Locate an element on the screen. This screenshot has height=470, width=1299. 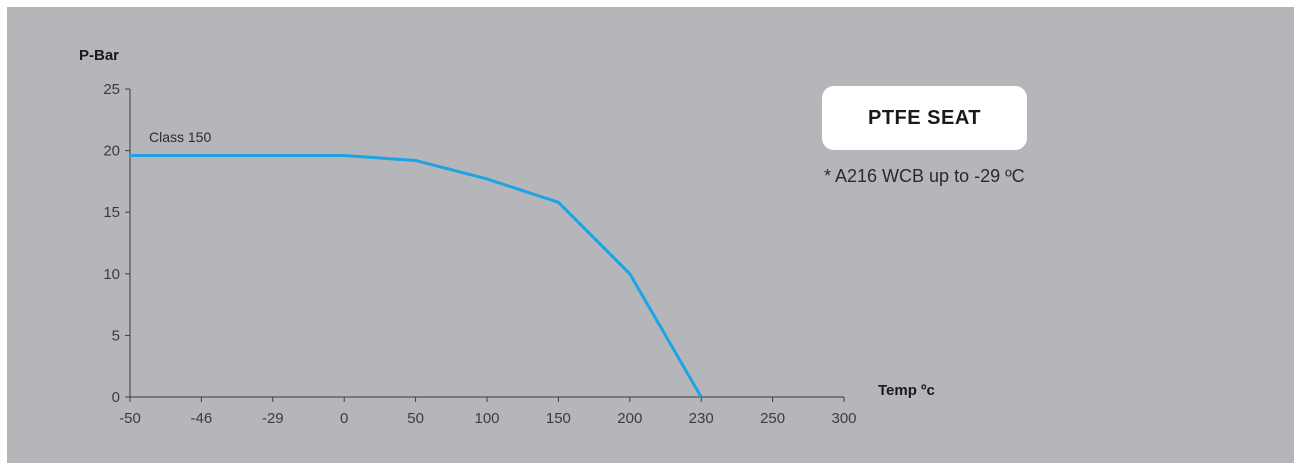
series-label-class-150: Class 150 is located at coordinates (180, 137).